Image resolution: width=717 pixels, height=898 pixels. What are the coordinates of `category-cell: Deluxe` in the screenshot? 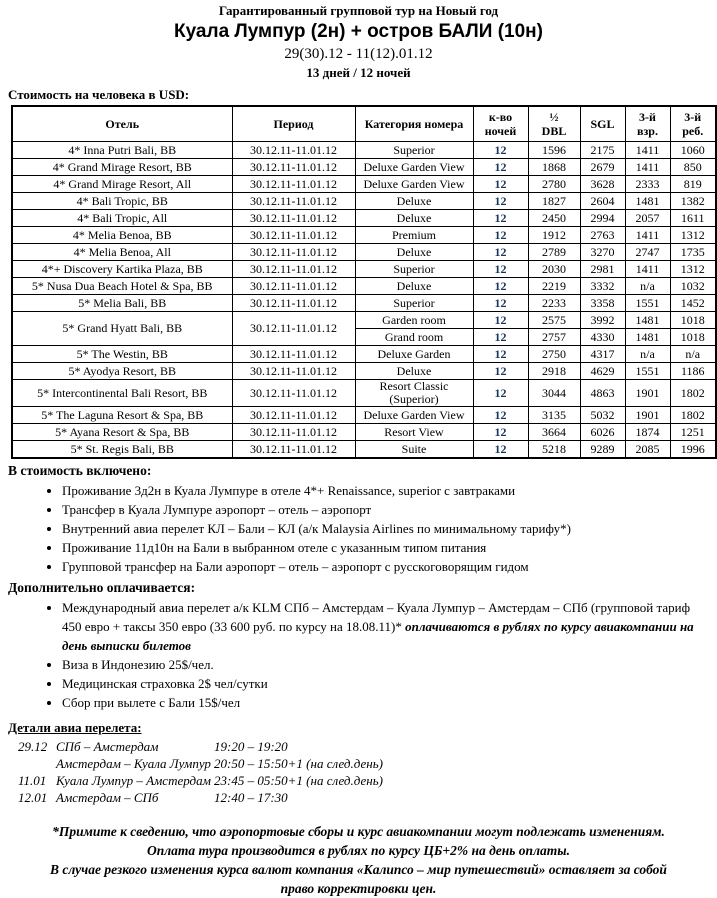 It's located at (414, 218).